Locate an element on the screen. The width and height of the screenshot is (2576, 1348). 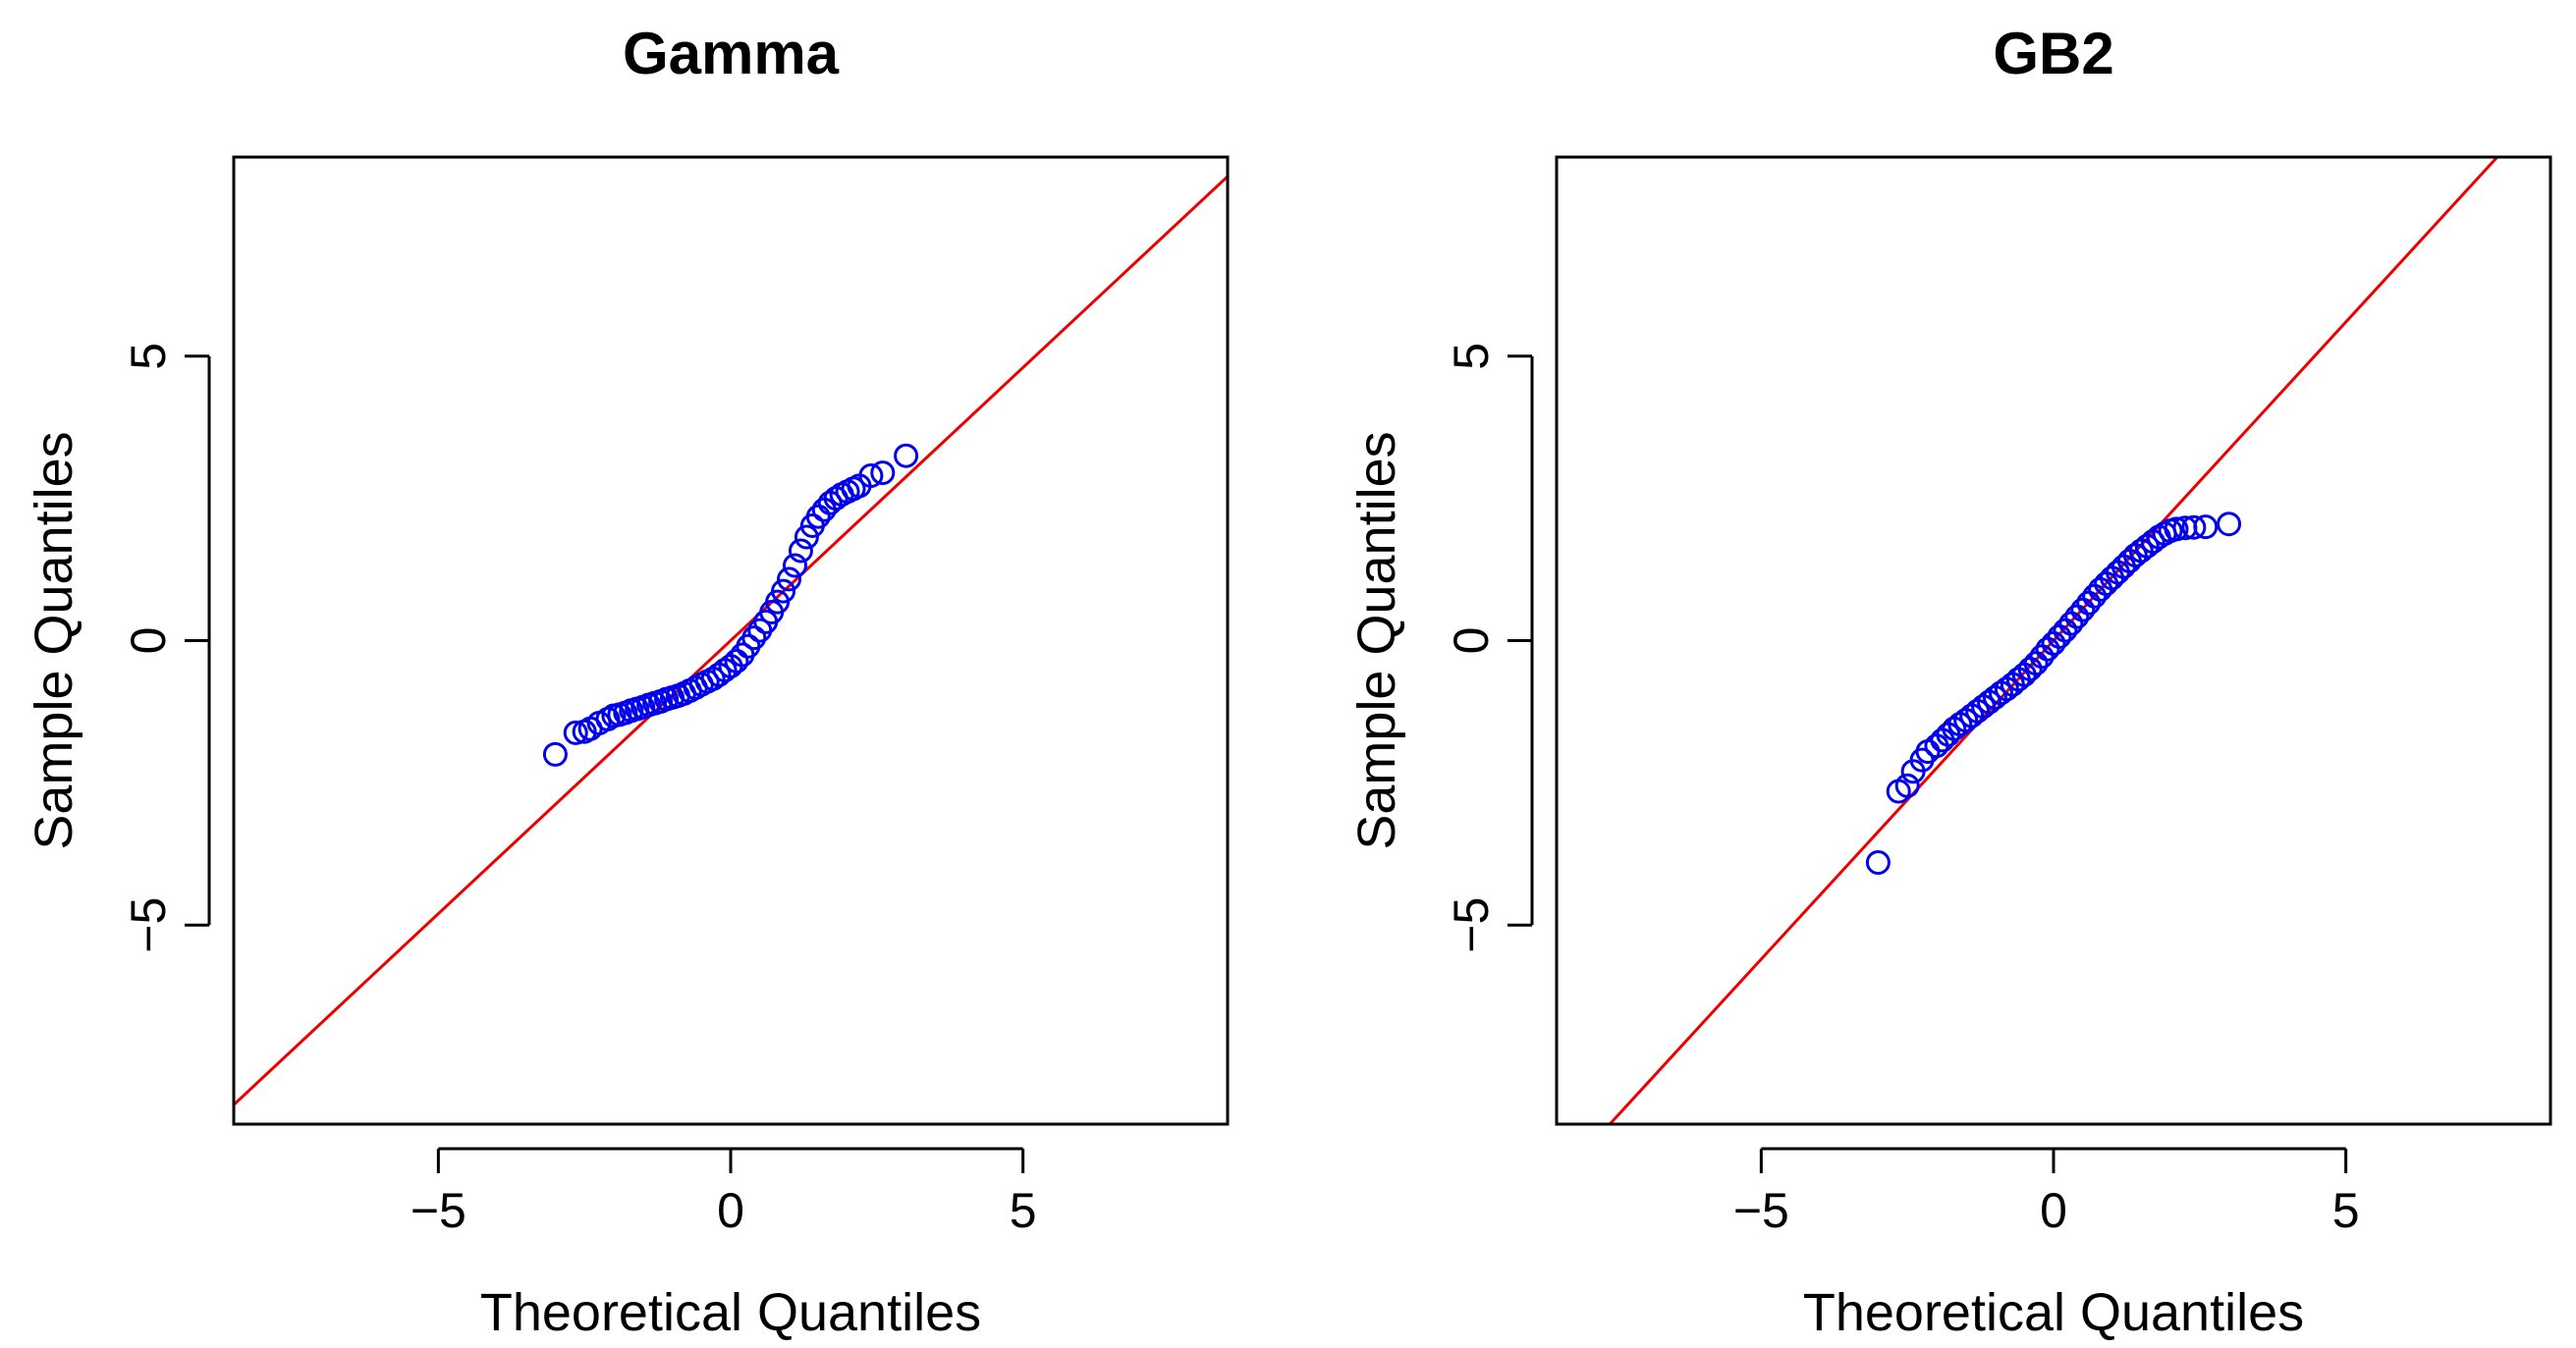
chart-title: GB2 is located at coordinates (2053, 53).